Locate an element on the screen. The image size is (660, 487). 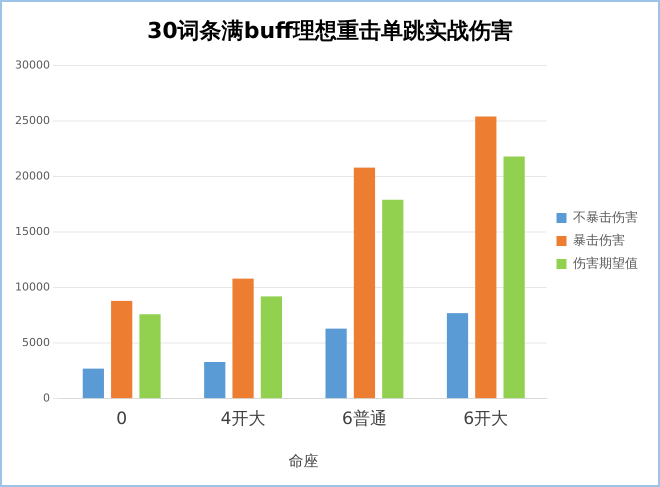
x-tick-label: 6普通 is located at coordinates (364, 419).